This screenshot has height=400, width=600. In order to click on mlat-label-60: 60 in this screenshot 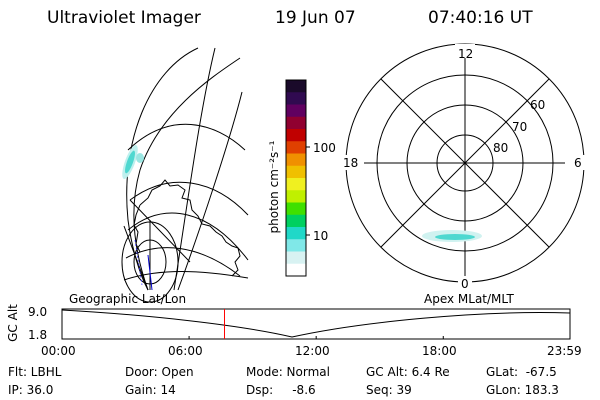, I will do `click(538, 105)`.